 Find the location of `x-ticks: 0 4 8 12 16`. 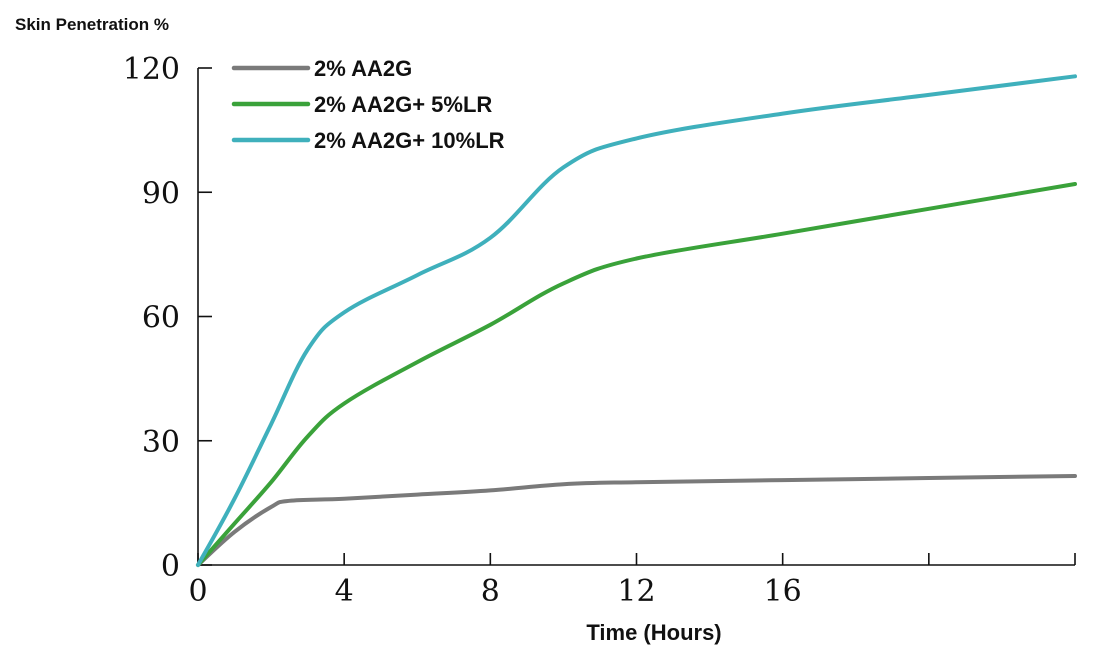

x-ticks: 0 4 8 12 16 is located at coordinates (632, 581).